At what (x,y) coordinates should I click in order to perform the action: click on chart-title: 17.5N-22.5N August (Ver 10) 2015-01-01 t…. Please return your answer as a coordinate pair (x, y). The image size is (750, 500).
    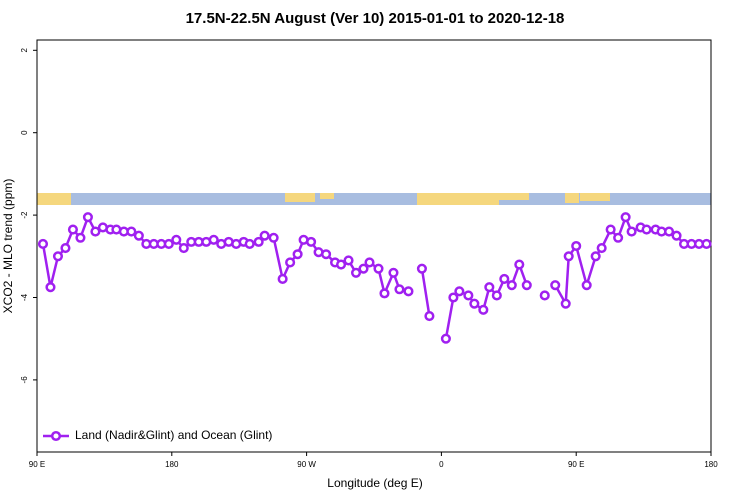
    Looking at the image, I should click on (375, 18).